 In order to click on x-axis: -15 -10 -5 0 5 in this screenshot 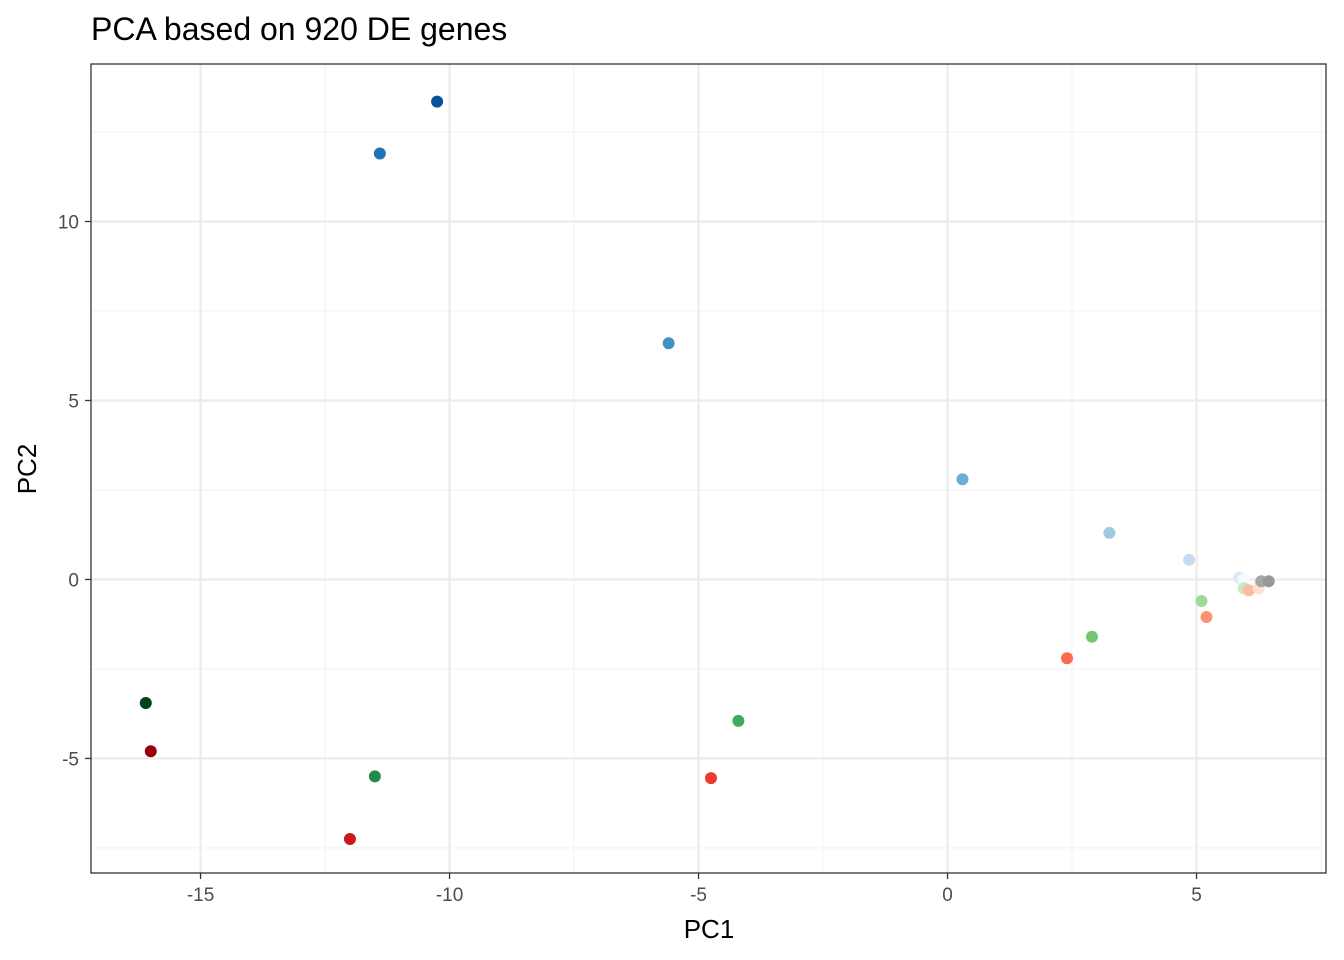, I will do `click(694, 889)`.